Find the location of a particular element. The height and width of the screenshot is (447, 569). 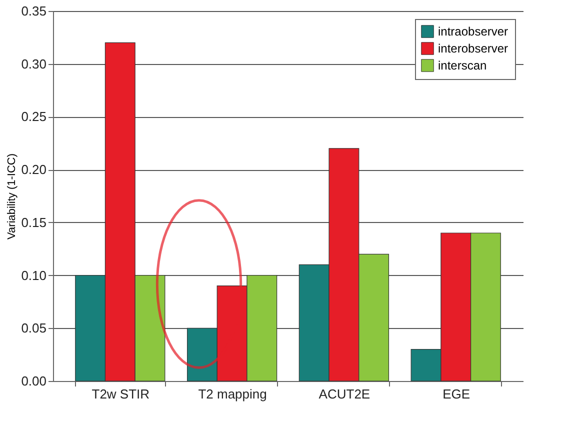

x-tick-label: T2w STIR is located at coordinates (121, 394).